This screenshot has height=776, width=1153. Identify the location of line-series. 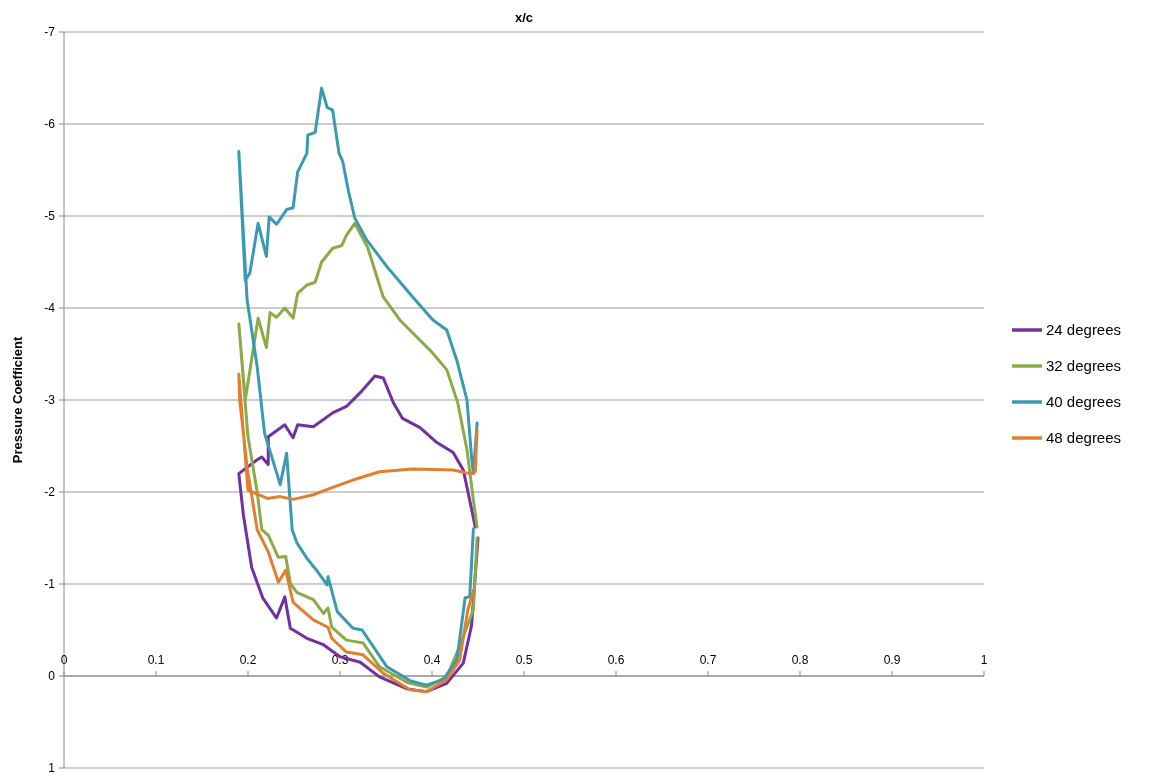
(358, 455).